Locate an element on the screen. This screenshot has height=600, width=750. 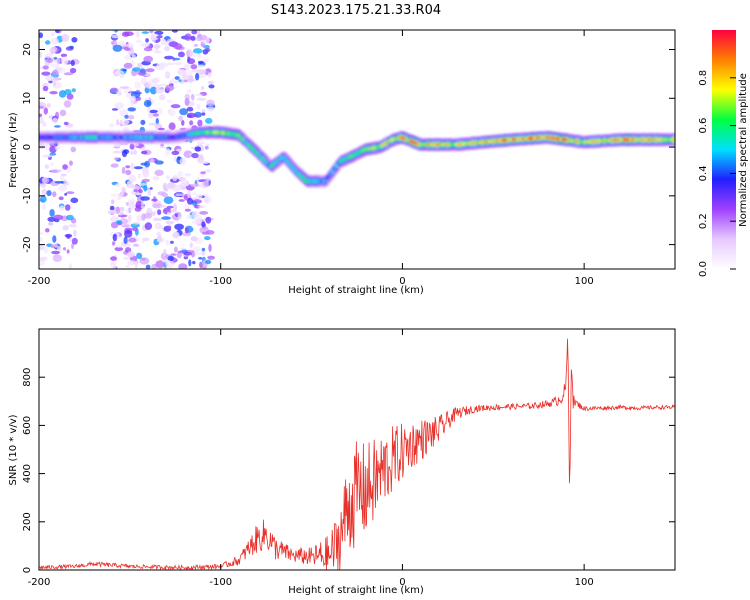
y-tick-label: 400 is located at coordinates (27, 473).